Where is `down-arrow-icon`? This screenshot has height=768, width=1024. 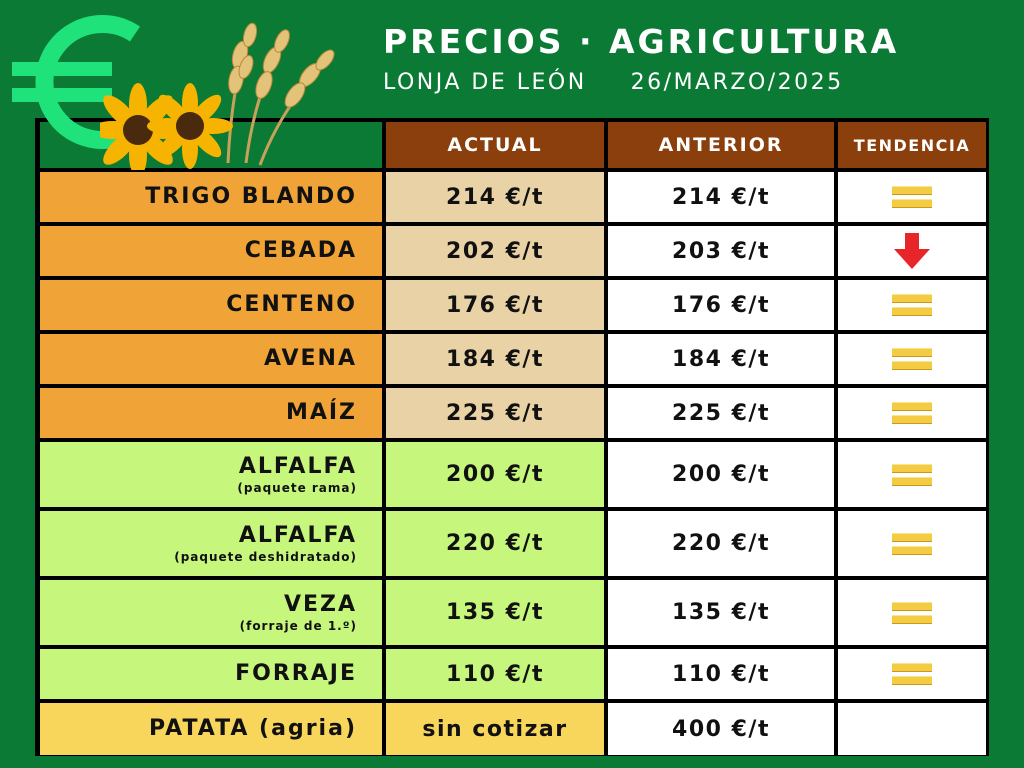
down-arrow-icon is located at coordinates (912, 251).